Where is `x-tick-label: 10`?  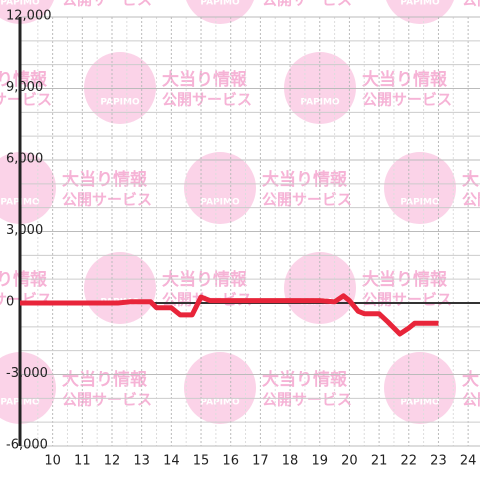
x-tick-label: 10 is located at coordinates (52, 461).